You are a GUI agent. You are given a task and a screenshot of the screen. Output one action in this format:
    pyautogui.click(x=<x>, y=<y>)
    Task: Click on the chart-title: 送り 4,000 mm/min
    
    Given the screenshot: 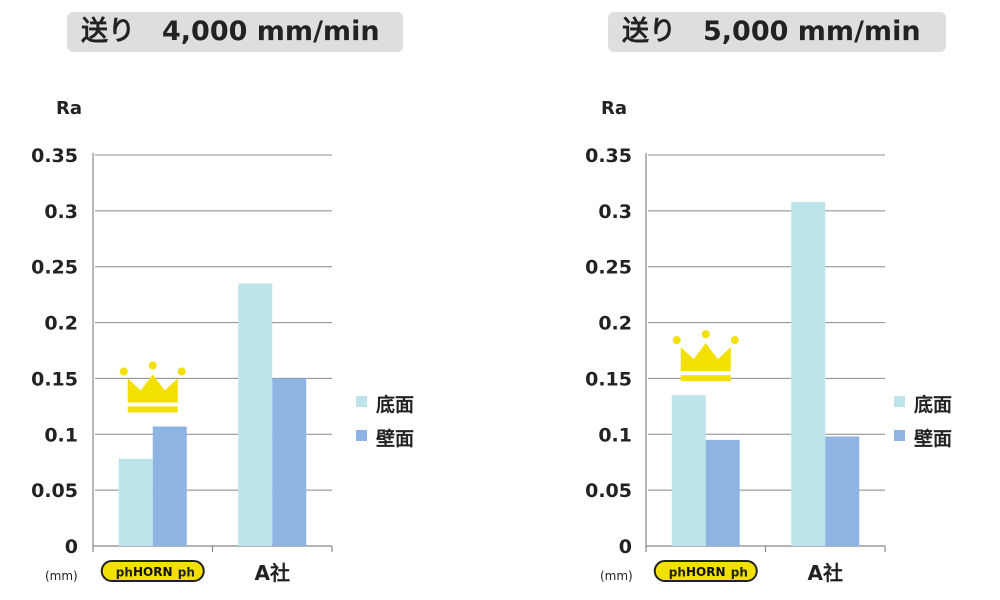 What is the action you would take?
    pyautogui.click(x=235, y=32)
    